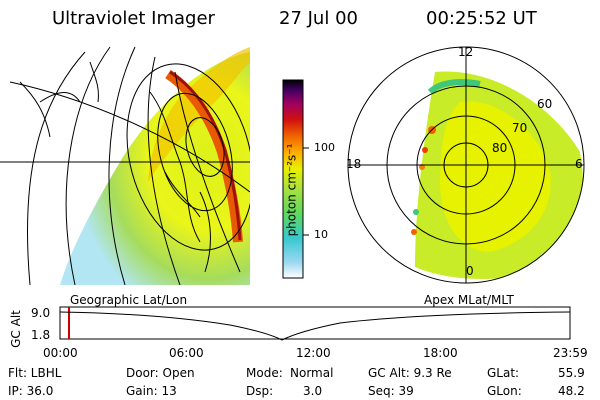 Image resolution: width=600 pixels, height=400 pixels. I want to click on altitude-curve, so click(315, 326).